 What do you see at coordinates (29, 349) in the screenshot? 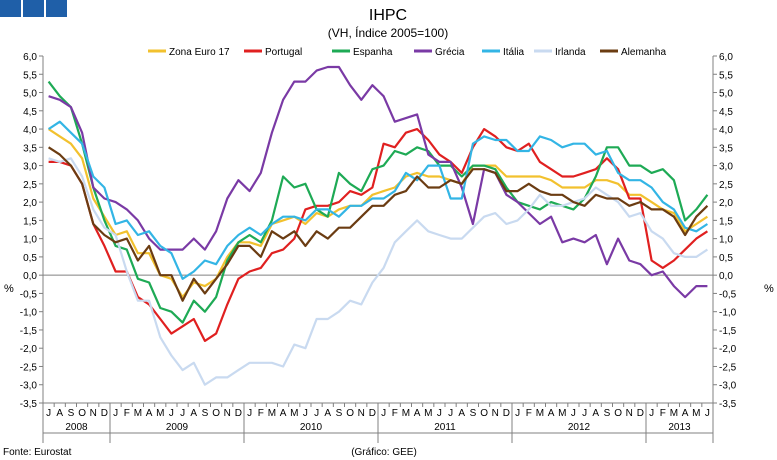
I see `y-tick-label-left: -2,0` at bounding box center [29, 349].